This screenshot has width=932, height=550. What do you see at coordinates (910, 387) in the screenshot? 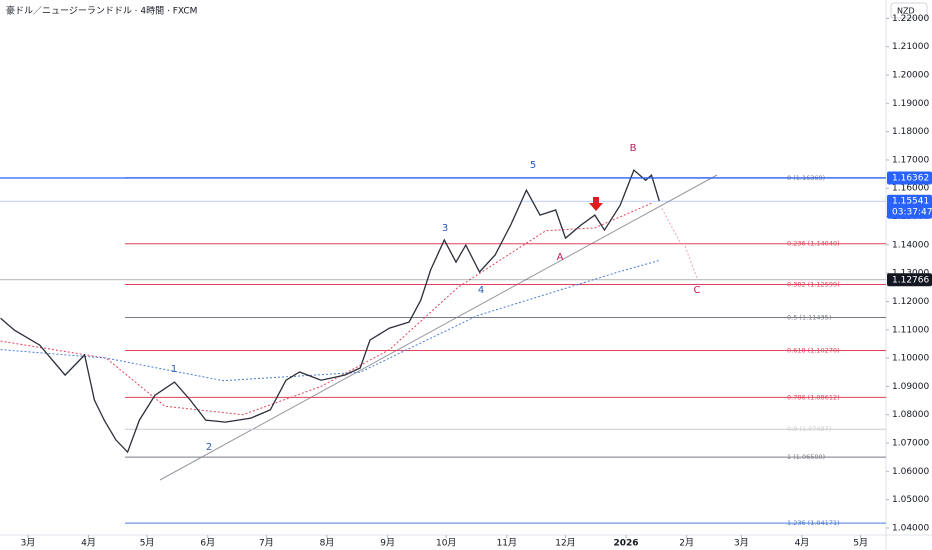
I see `y-tick-label: 1.09000` at bounding box center [910, 387].